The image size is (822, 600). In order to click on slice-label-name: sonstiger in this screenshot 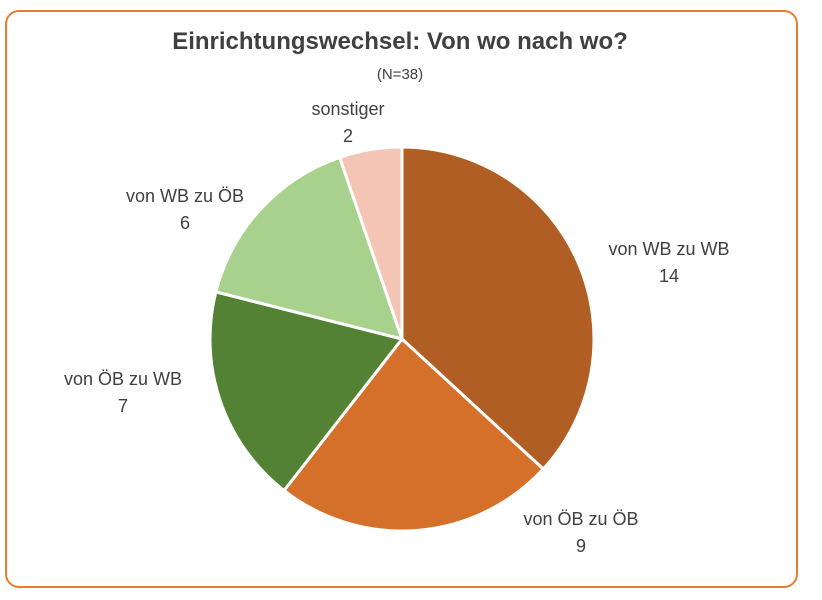, I will do `click(348, 109)`.